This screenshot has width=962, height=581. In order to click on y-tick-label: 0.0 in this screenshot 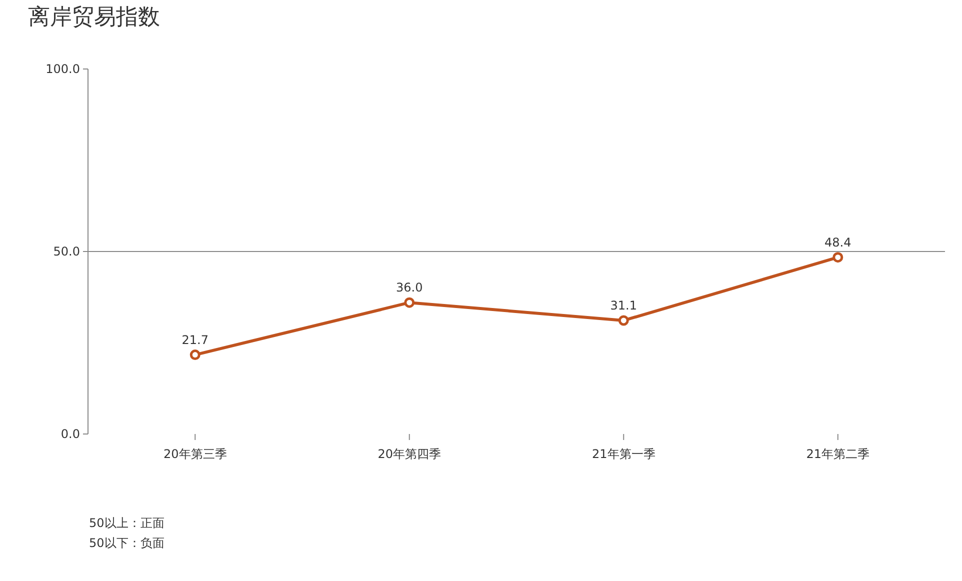, I will do `click(70, 434)`.